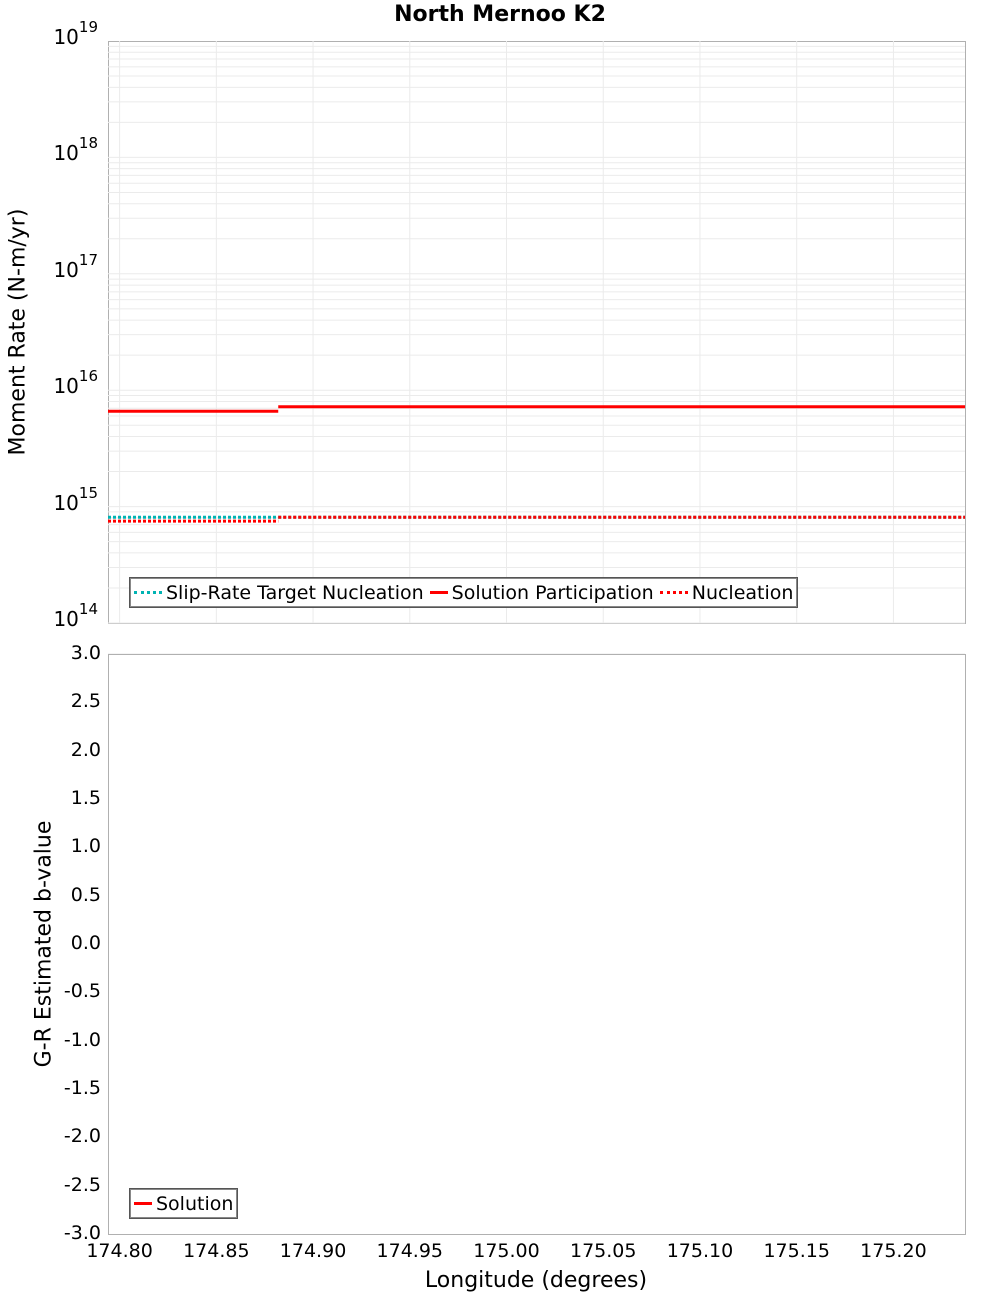 The height and width of the screenshot is (1300, 1000). What do you see at coordinates (85, 749) in the screenshot?
I see `y-tick-label: 2.0` at bounding box center [85, 749].